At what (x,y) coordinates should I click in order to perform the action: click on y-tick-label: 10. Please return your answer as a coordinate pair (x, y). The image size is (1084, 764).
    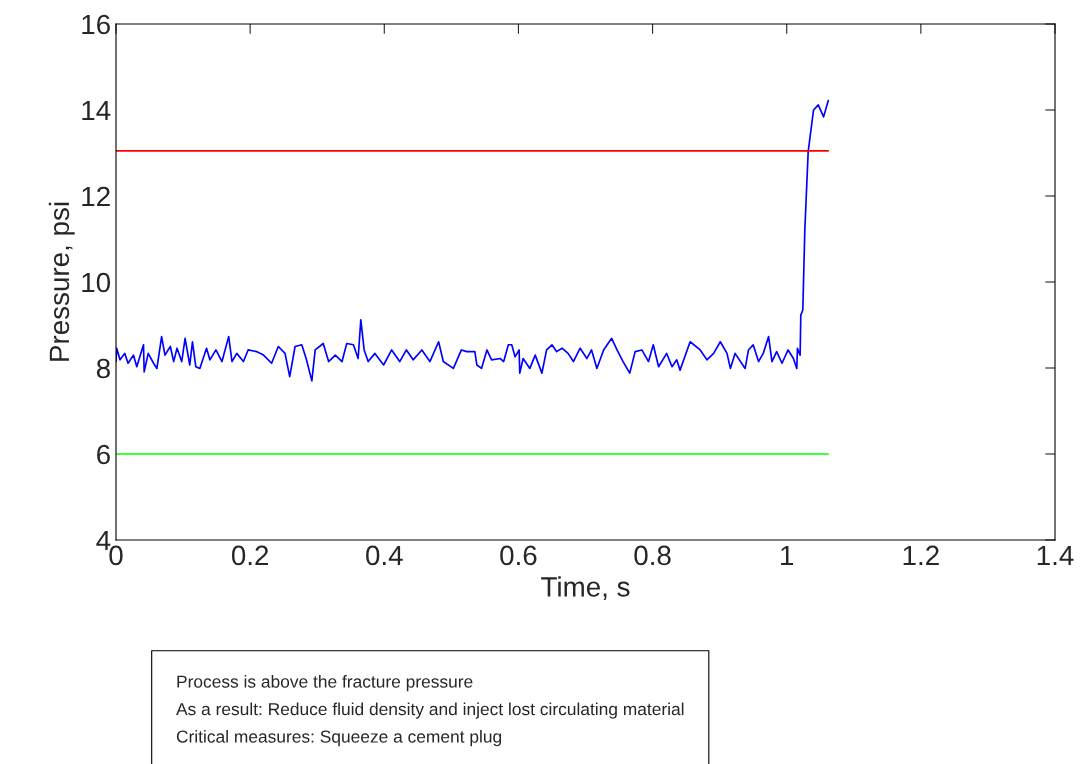
    Looking at the image, I should click on (96, 282).